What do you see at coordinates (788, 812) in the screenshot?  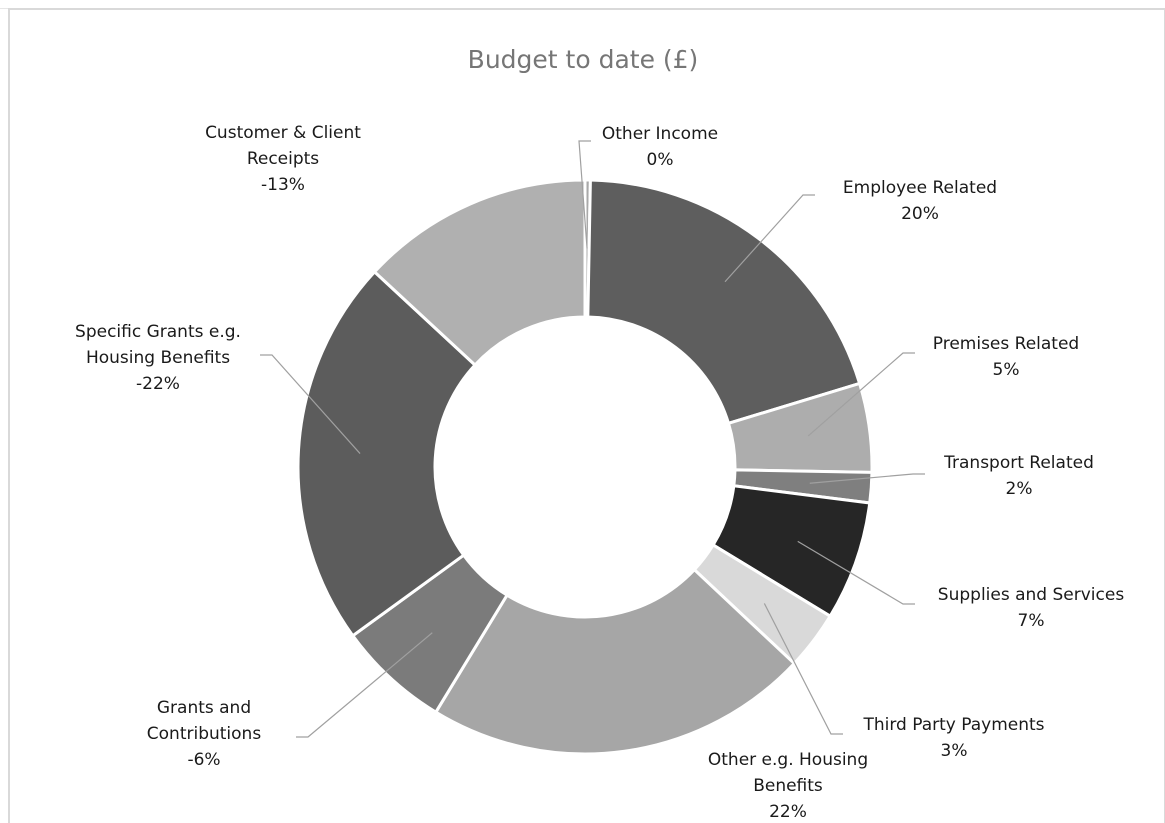 I see `slice-percent: 22%` at bounding box center [788, 812].